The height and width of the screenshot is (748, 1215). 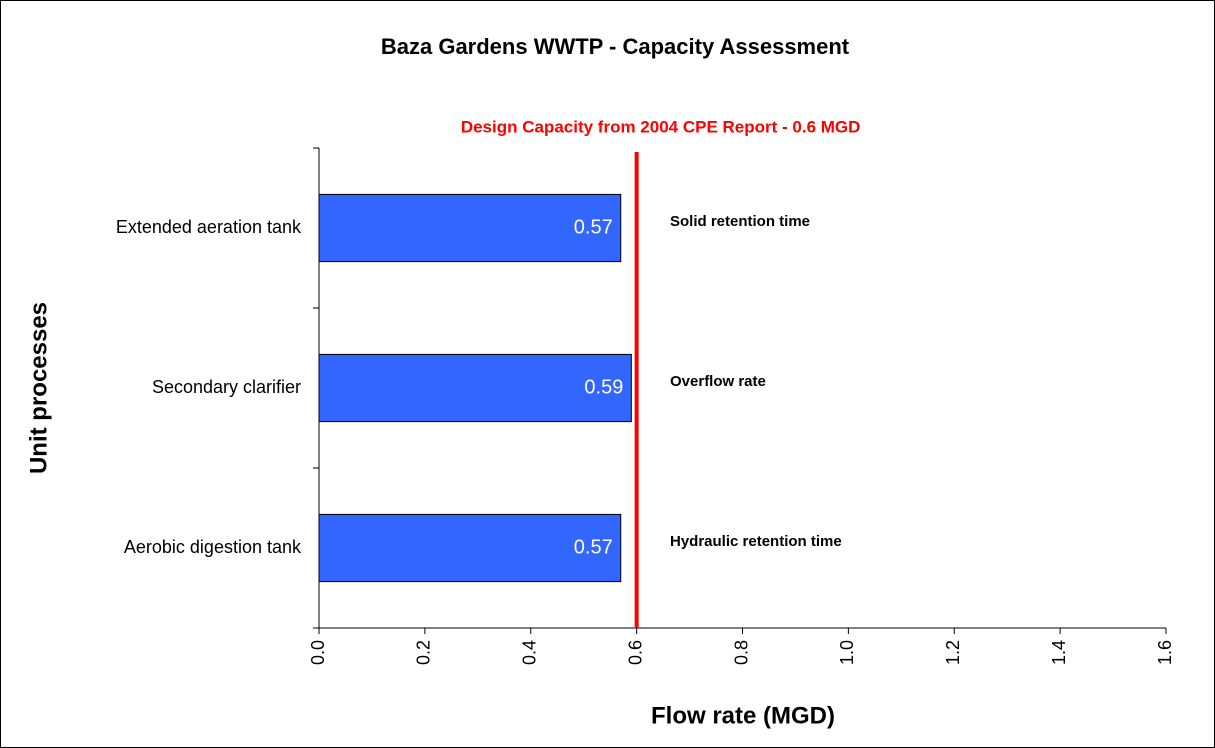 I want to click on x-tick-label: 1.2, so click(x=953, y=652).